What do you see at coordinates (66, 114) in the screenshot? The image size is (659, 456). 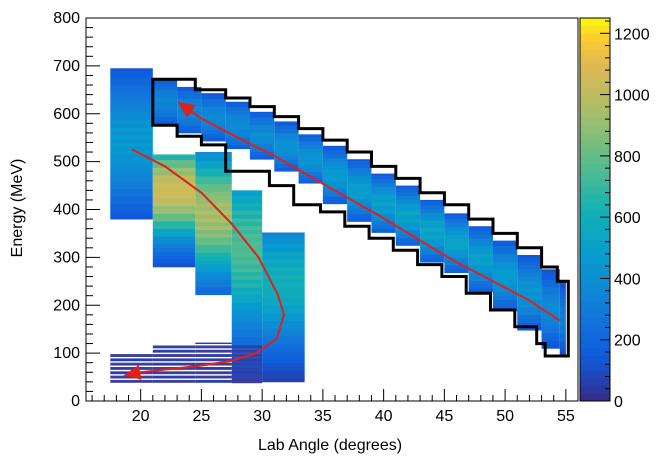 I see `y-tick-label: 600` at bounding box center [66, 114].